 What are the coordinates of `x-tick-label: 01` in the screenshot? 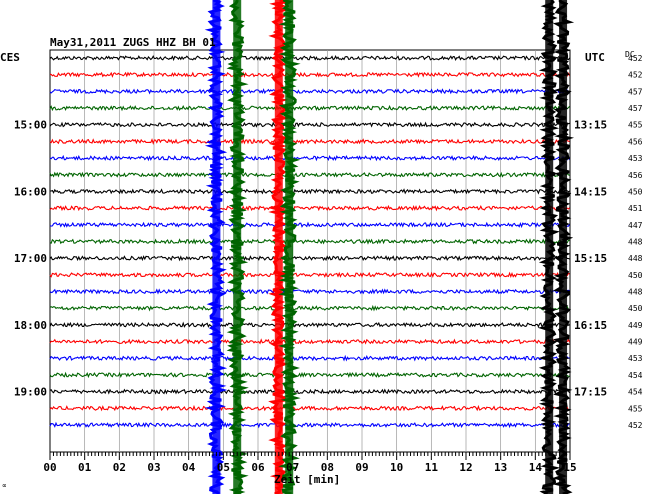 It's located at (85, 467).